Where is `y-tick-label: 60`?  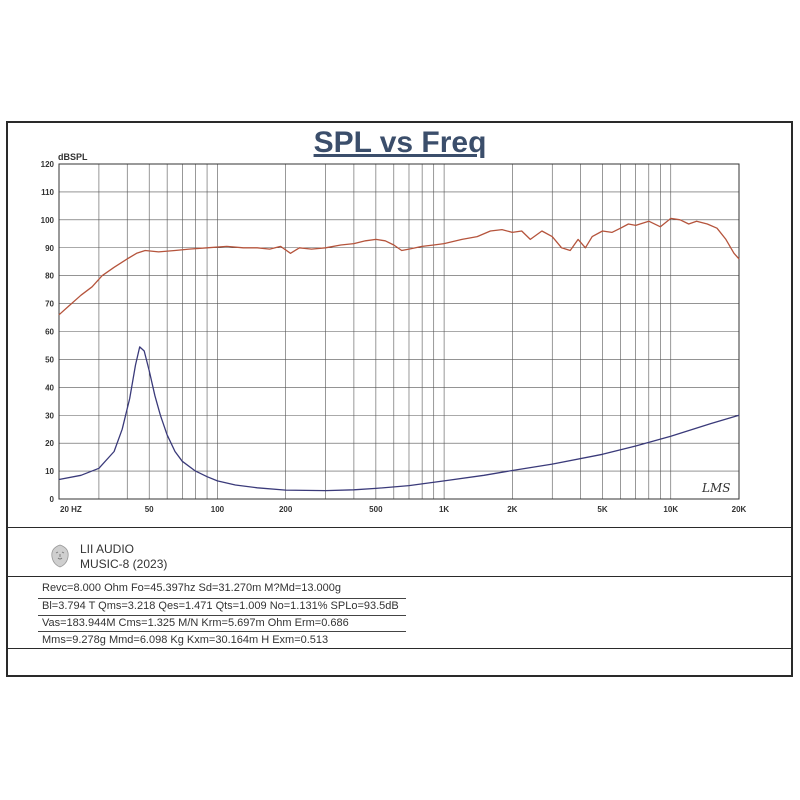
y-tick-label: 60 is located at coordinates (49, 332).